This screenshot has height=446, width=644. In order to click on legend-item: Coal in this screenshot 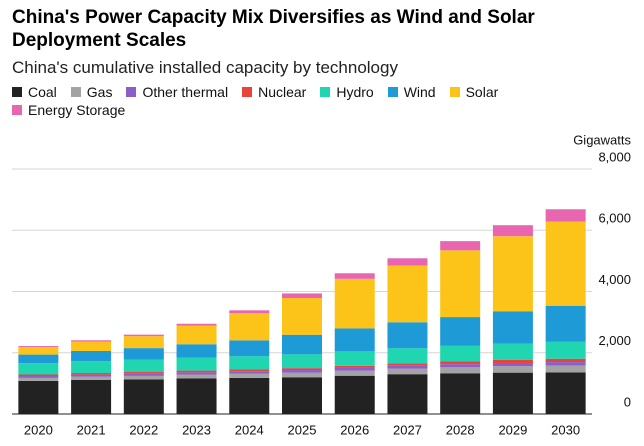, I will do `click(34, 92)`.